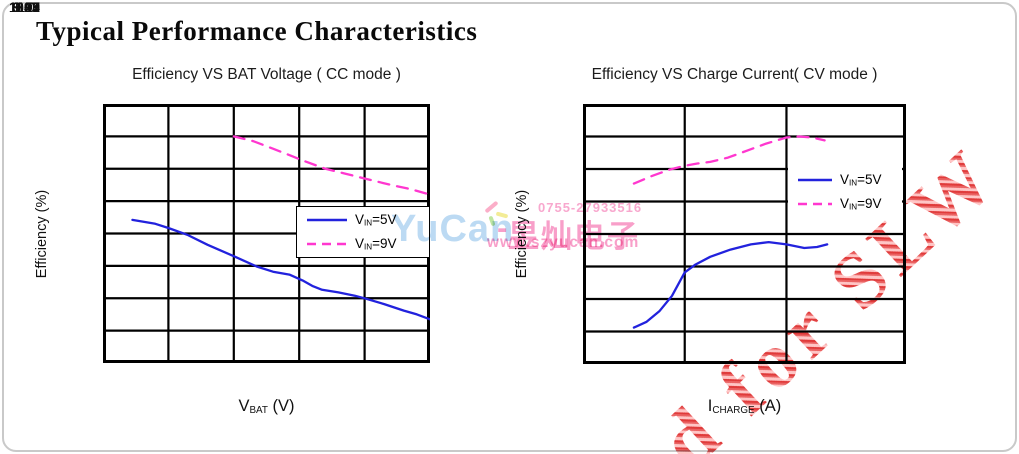 The width and height of the screenshot is (1019, 454). Describe the element at coordinates (363, 232) in the screenshot. I see `chart-cc-legend: VIN=5V VIN=9V` at that location.